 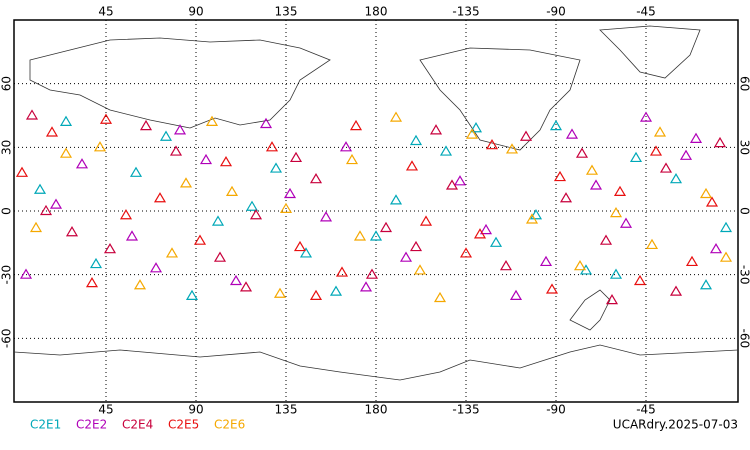 I want to click on legend-entry: C2E6, so click(x=229, y=425).